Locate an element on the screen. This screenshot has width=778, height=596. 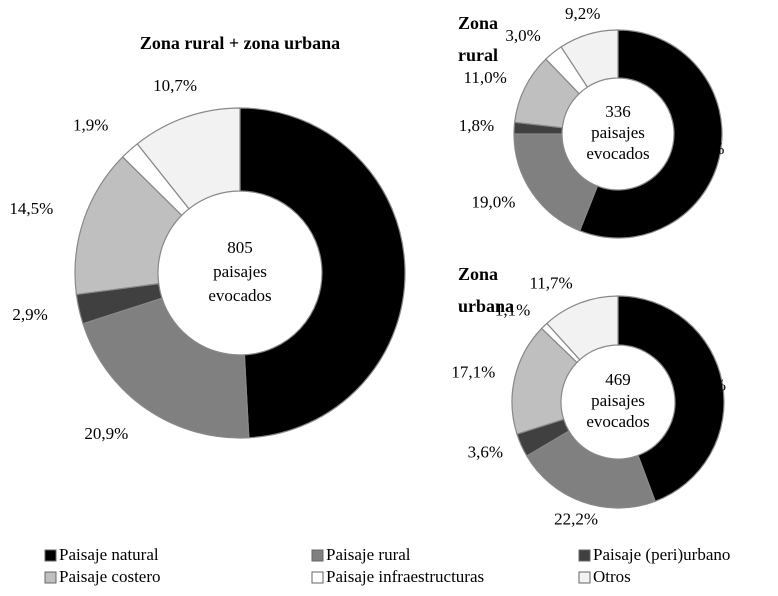
chart-title: urbana is located at coordinates (486, 306).